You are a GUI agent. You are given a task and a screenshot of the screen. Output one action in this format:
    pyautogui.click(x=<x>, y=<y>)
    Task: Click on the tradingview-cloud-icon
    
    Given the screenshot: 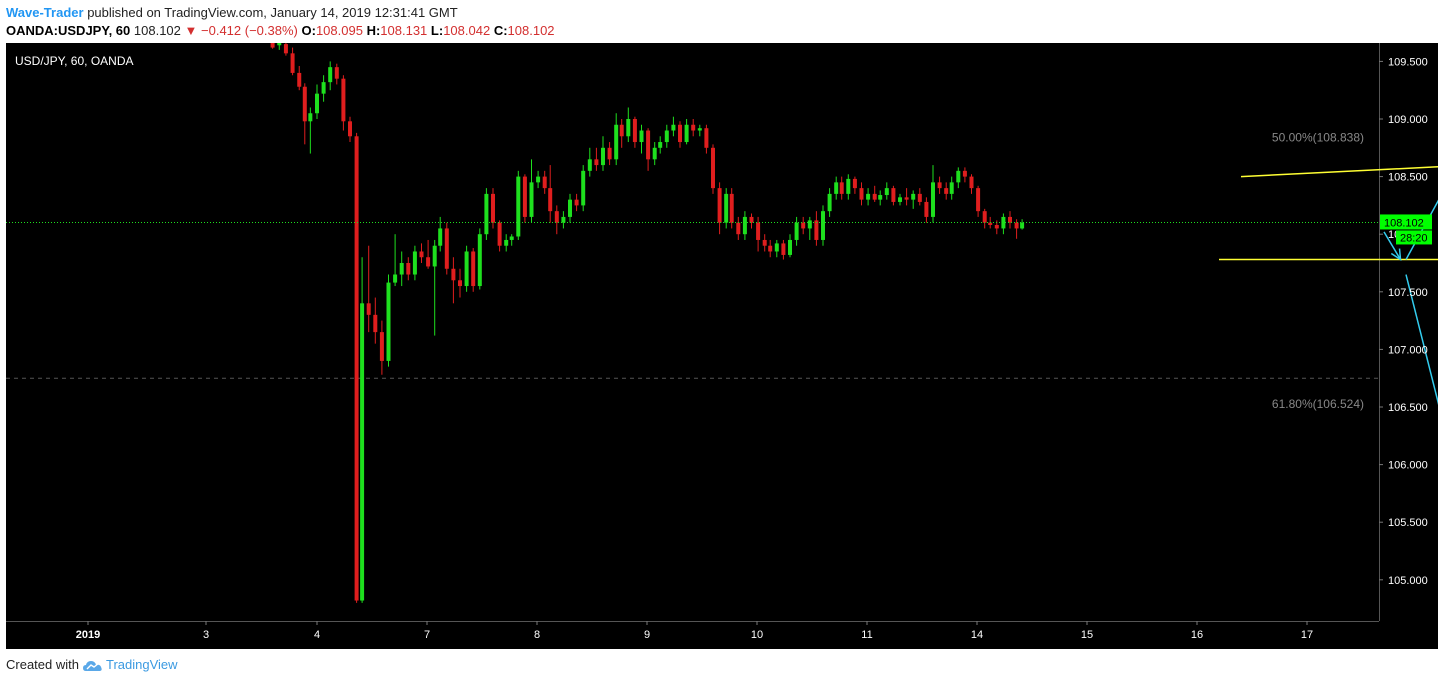 What is the action you would take?
    pyautogui.click(x=92, y=665)
    